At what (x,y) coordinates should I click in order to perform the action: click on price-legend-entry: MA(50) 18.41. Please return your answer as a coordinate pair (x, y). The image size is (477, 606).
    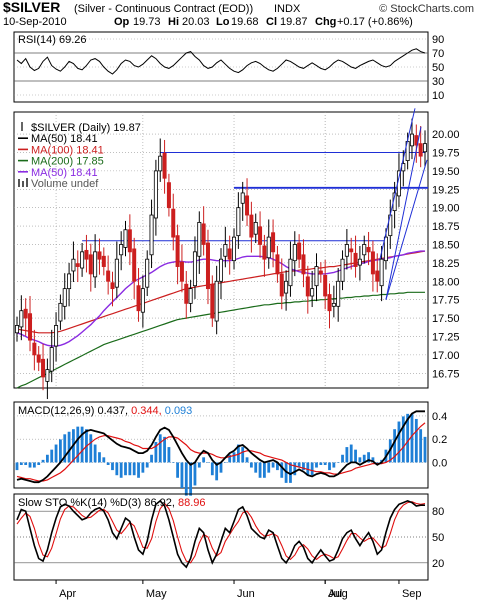
    Looking at the image, I should click on (64, 139).